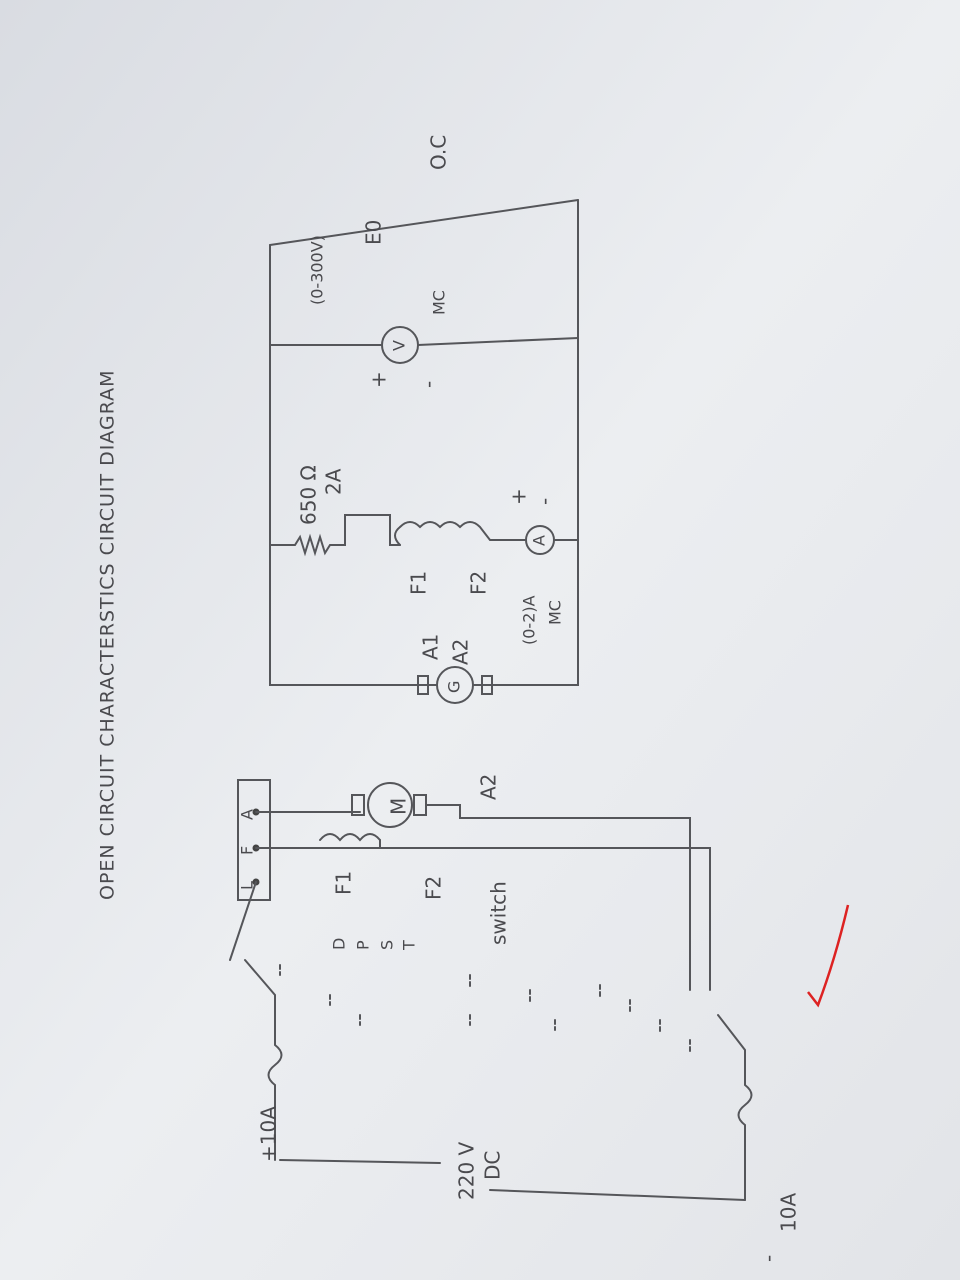 The width and height of the screenshot is (960, 1280). What do you see at coordinates (769, 1258) in the screenshot?
I see `supply-negative: -` at bounding box center [769, 1258].